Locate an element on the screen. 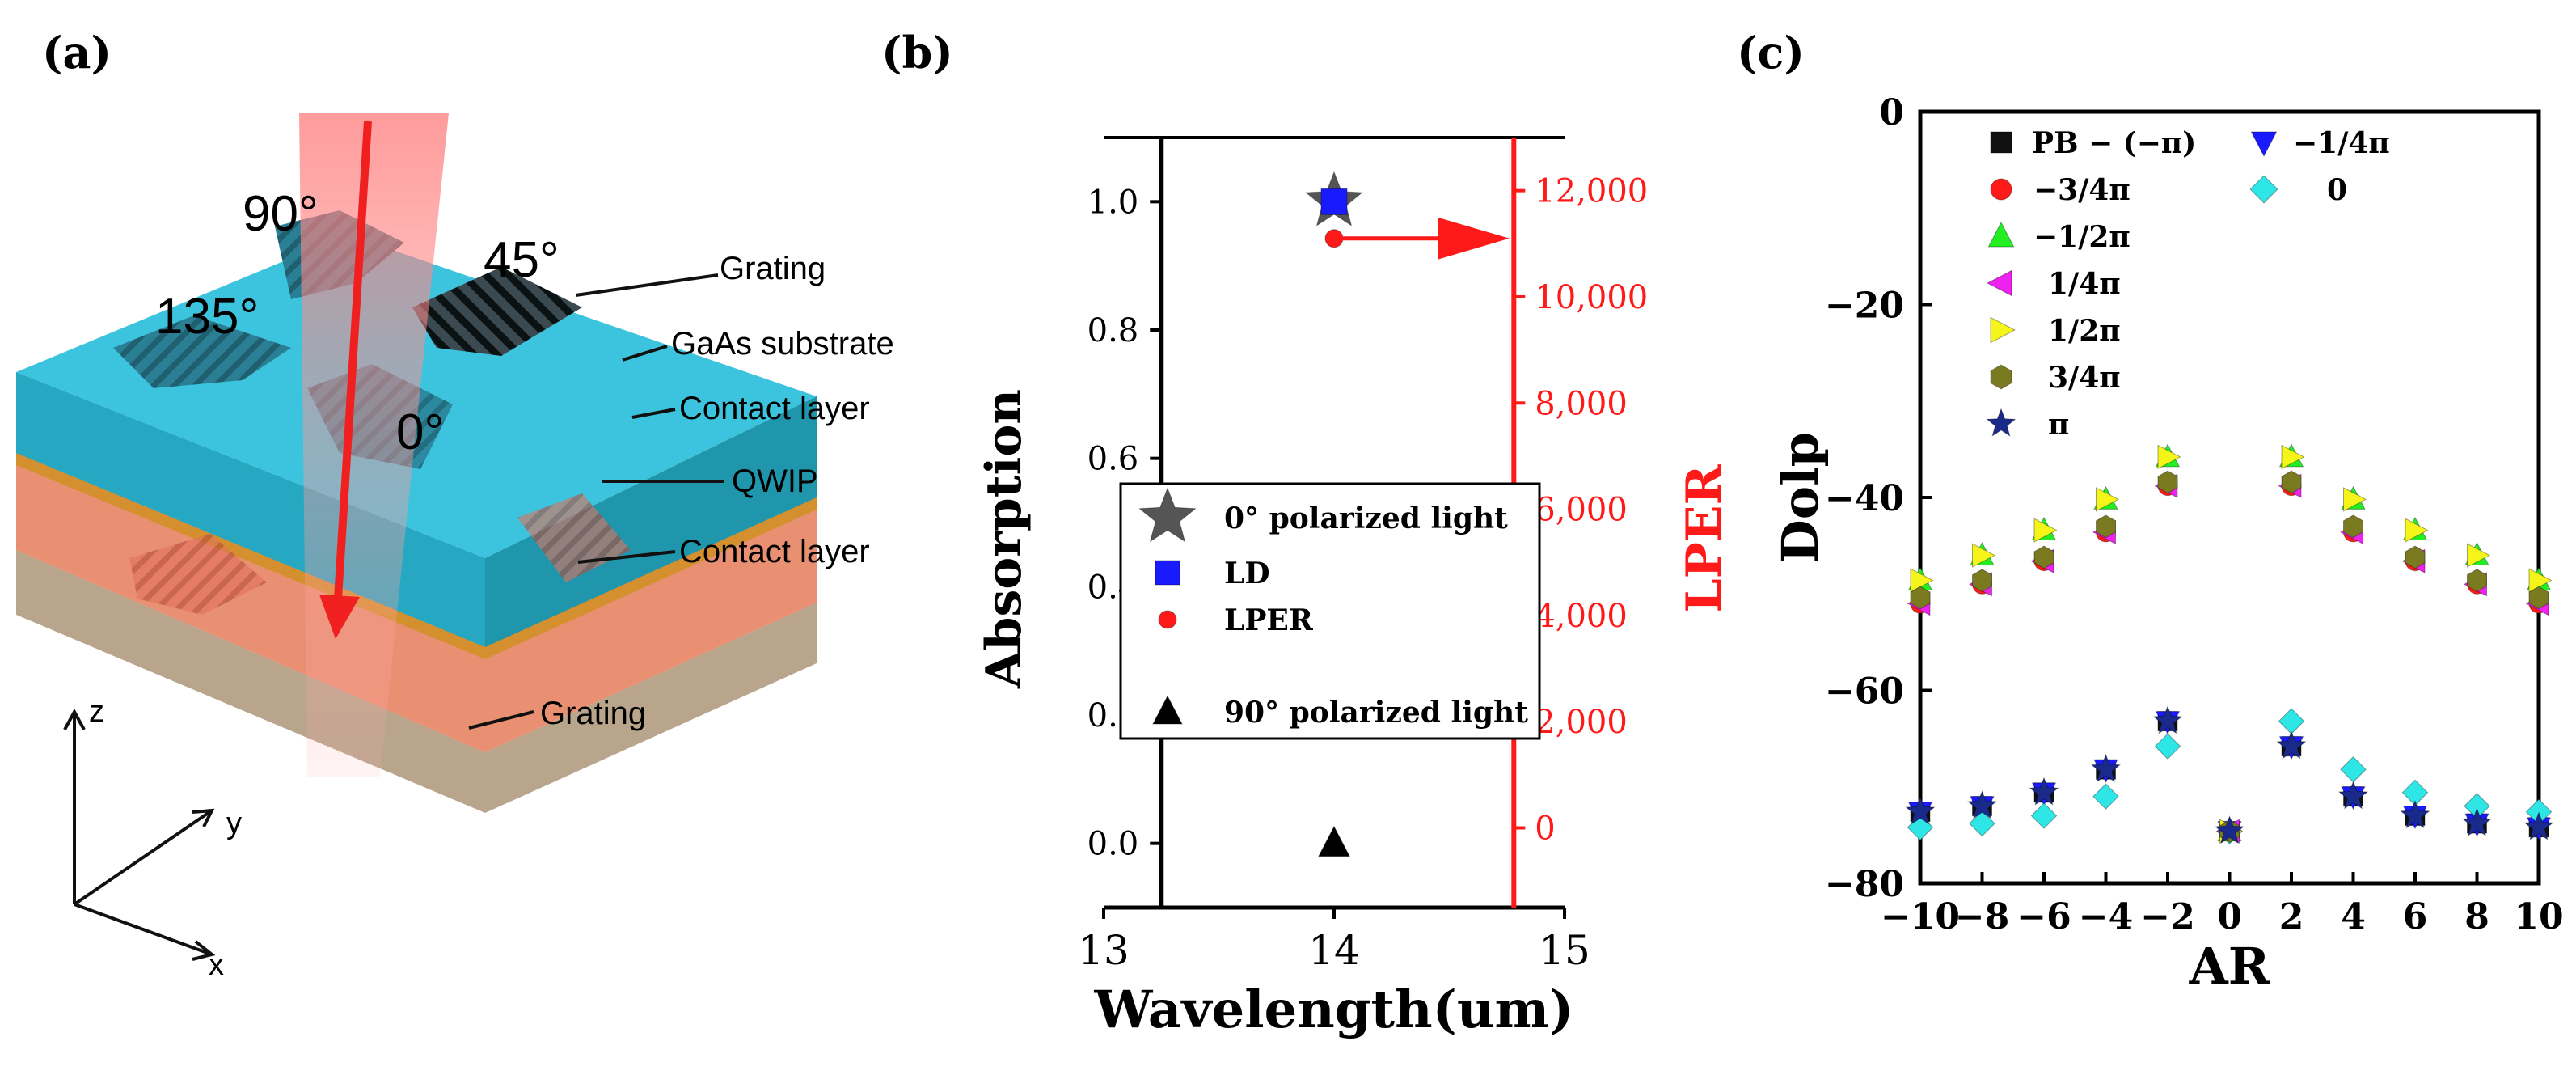 This screenshot has width=2576, height=1075. chart-b-legend-label: 0° polarized light is located at coordinates (1366, 518).